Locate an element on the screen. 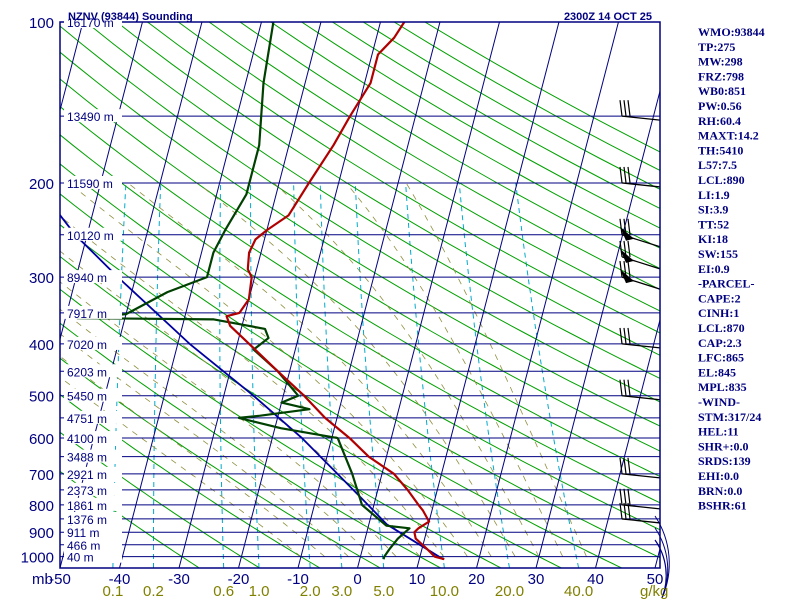  index-entry: LFC:865 is located at coordinates (721, 358).